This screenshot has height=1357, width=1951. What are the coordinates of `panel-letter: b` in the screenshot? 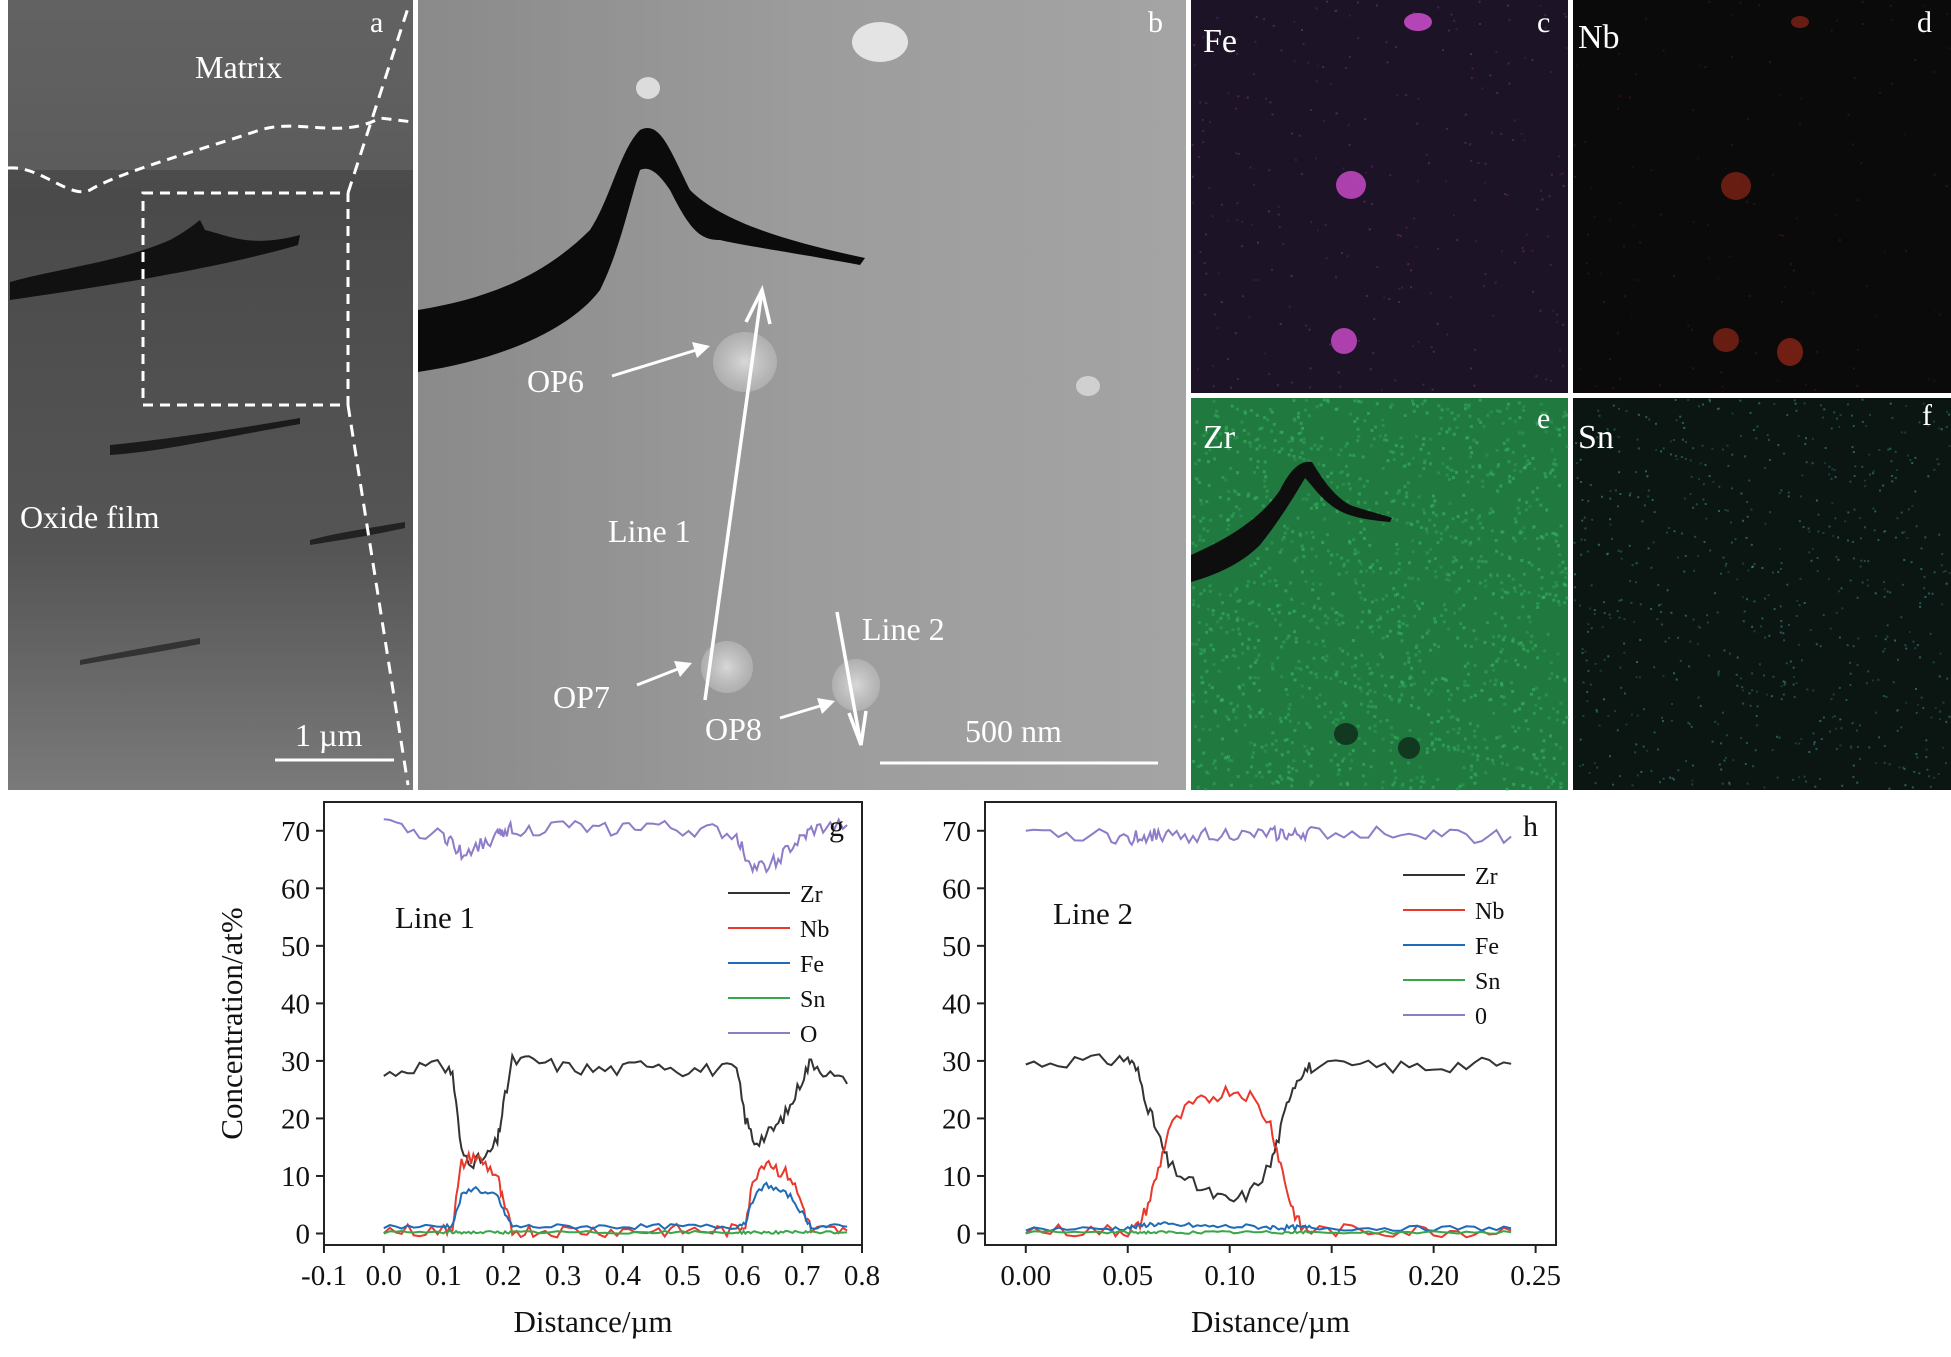 It's located at (1155, 22).